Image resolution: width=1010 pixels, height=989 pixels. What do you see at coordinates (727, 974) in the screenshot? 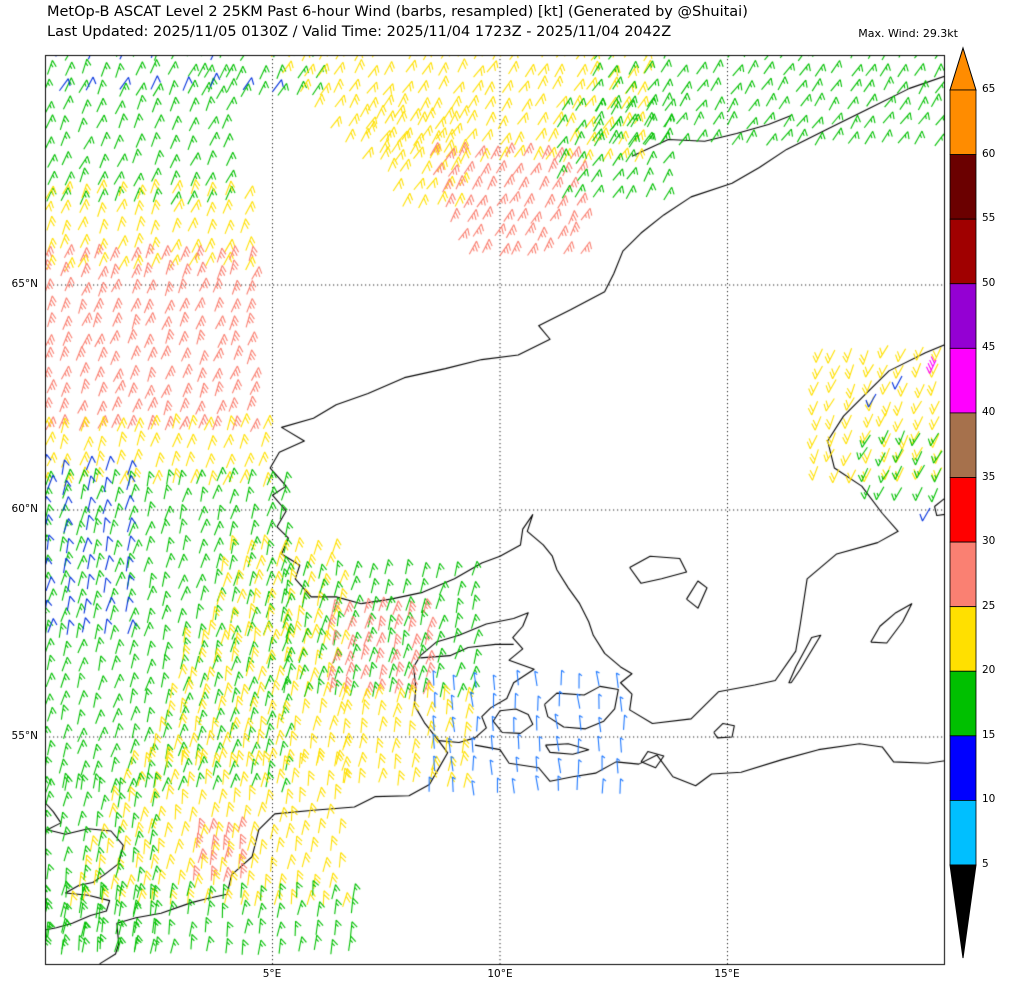
I see `lon-tick-label: 15°E` at bounding box center [727, 974].